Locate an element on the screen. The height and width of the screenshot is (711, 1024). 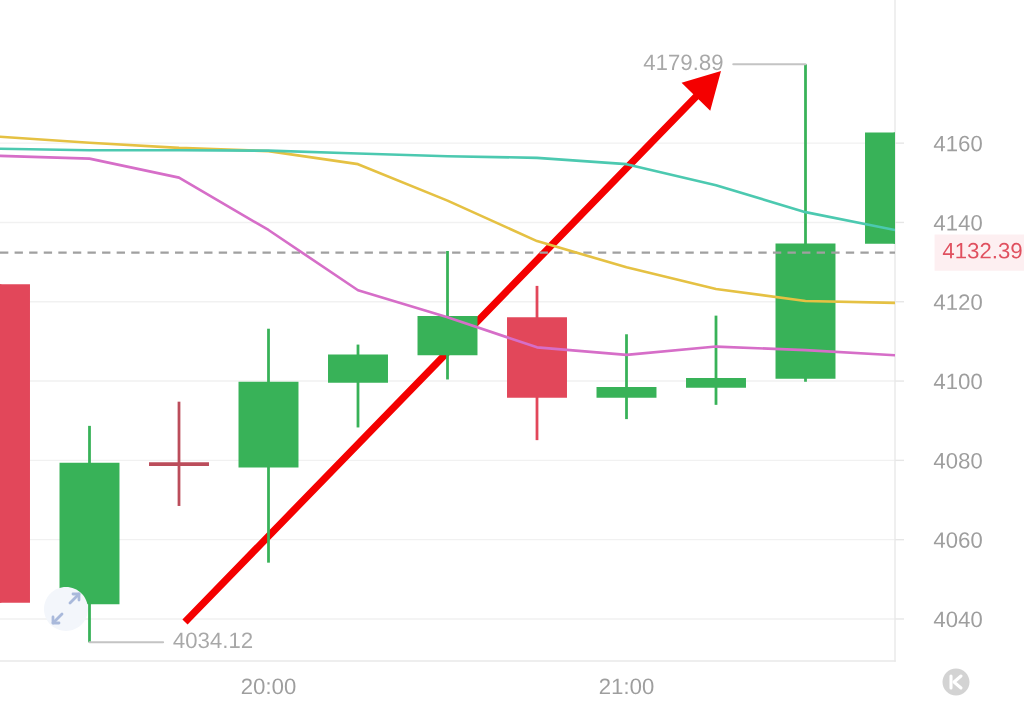
x-tick-label: 21:00 is located at coordinates (626, 686).